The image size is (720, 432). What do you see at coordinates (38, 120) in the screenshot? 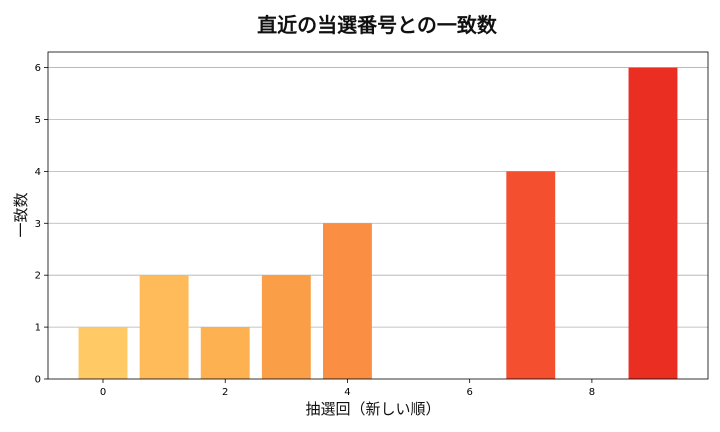
I see `y-tick-label: 5` at bounding box center [38, 120].